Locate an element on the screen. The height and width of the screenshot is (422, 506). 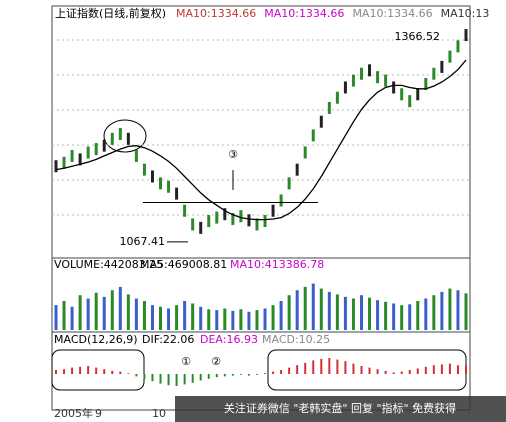
note: ② is located at coordinates (216, 361).